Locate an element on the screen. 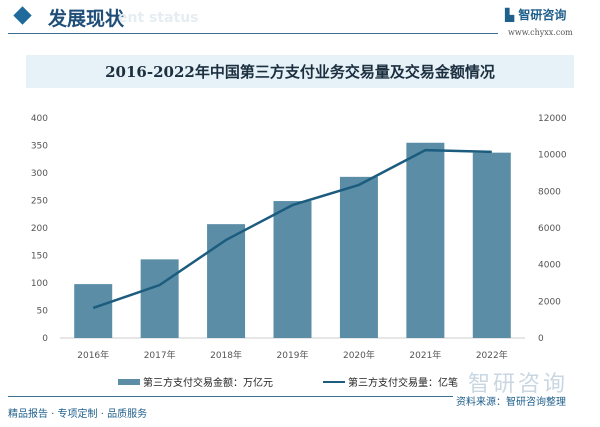 The height and width of the screenshot is (427, 600). y-tick-label: 0 is located at coordinates (45, 339).